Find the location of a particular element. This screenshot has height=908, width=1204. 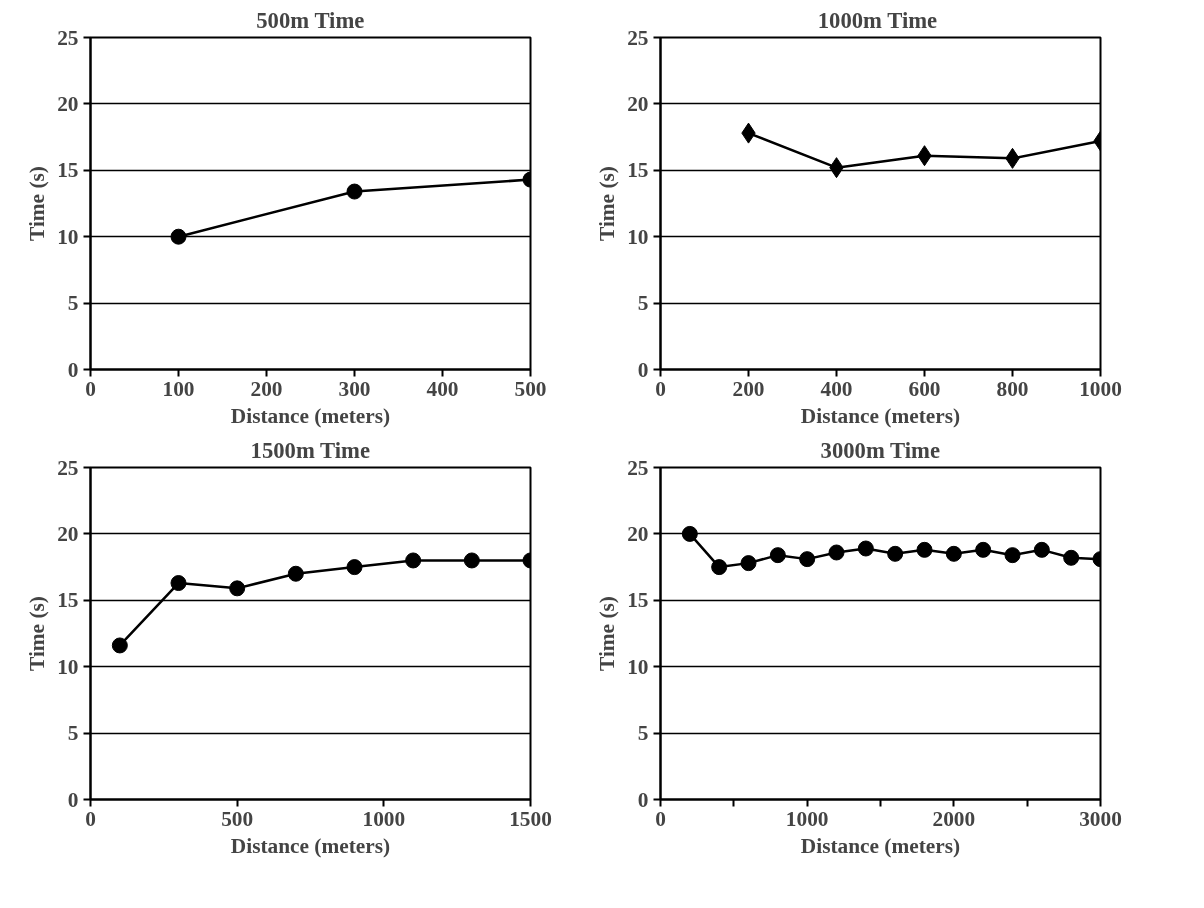

x-tick-label: 300 is located at coordinates (354, 388).